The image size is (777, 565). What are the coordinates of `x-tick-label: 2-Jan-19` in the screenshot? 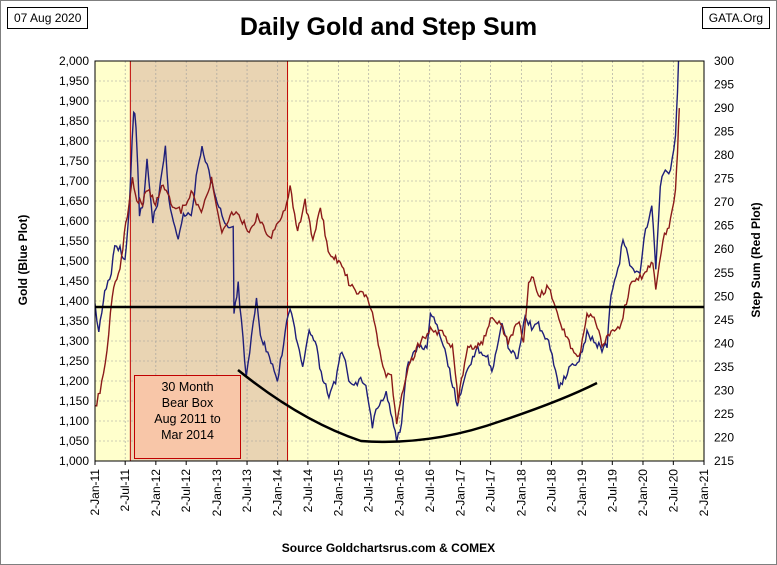 It's located at (582, 493).